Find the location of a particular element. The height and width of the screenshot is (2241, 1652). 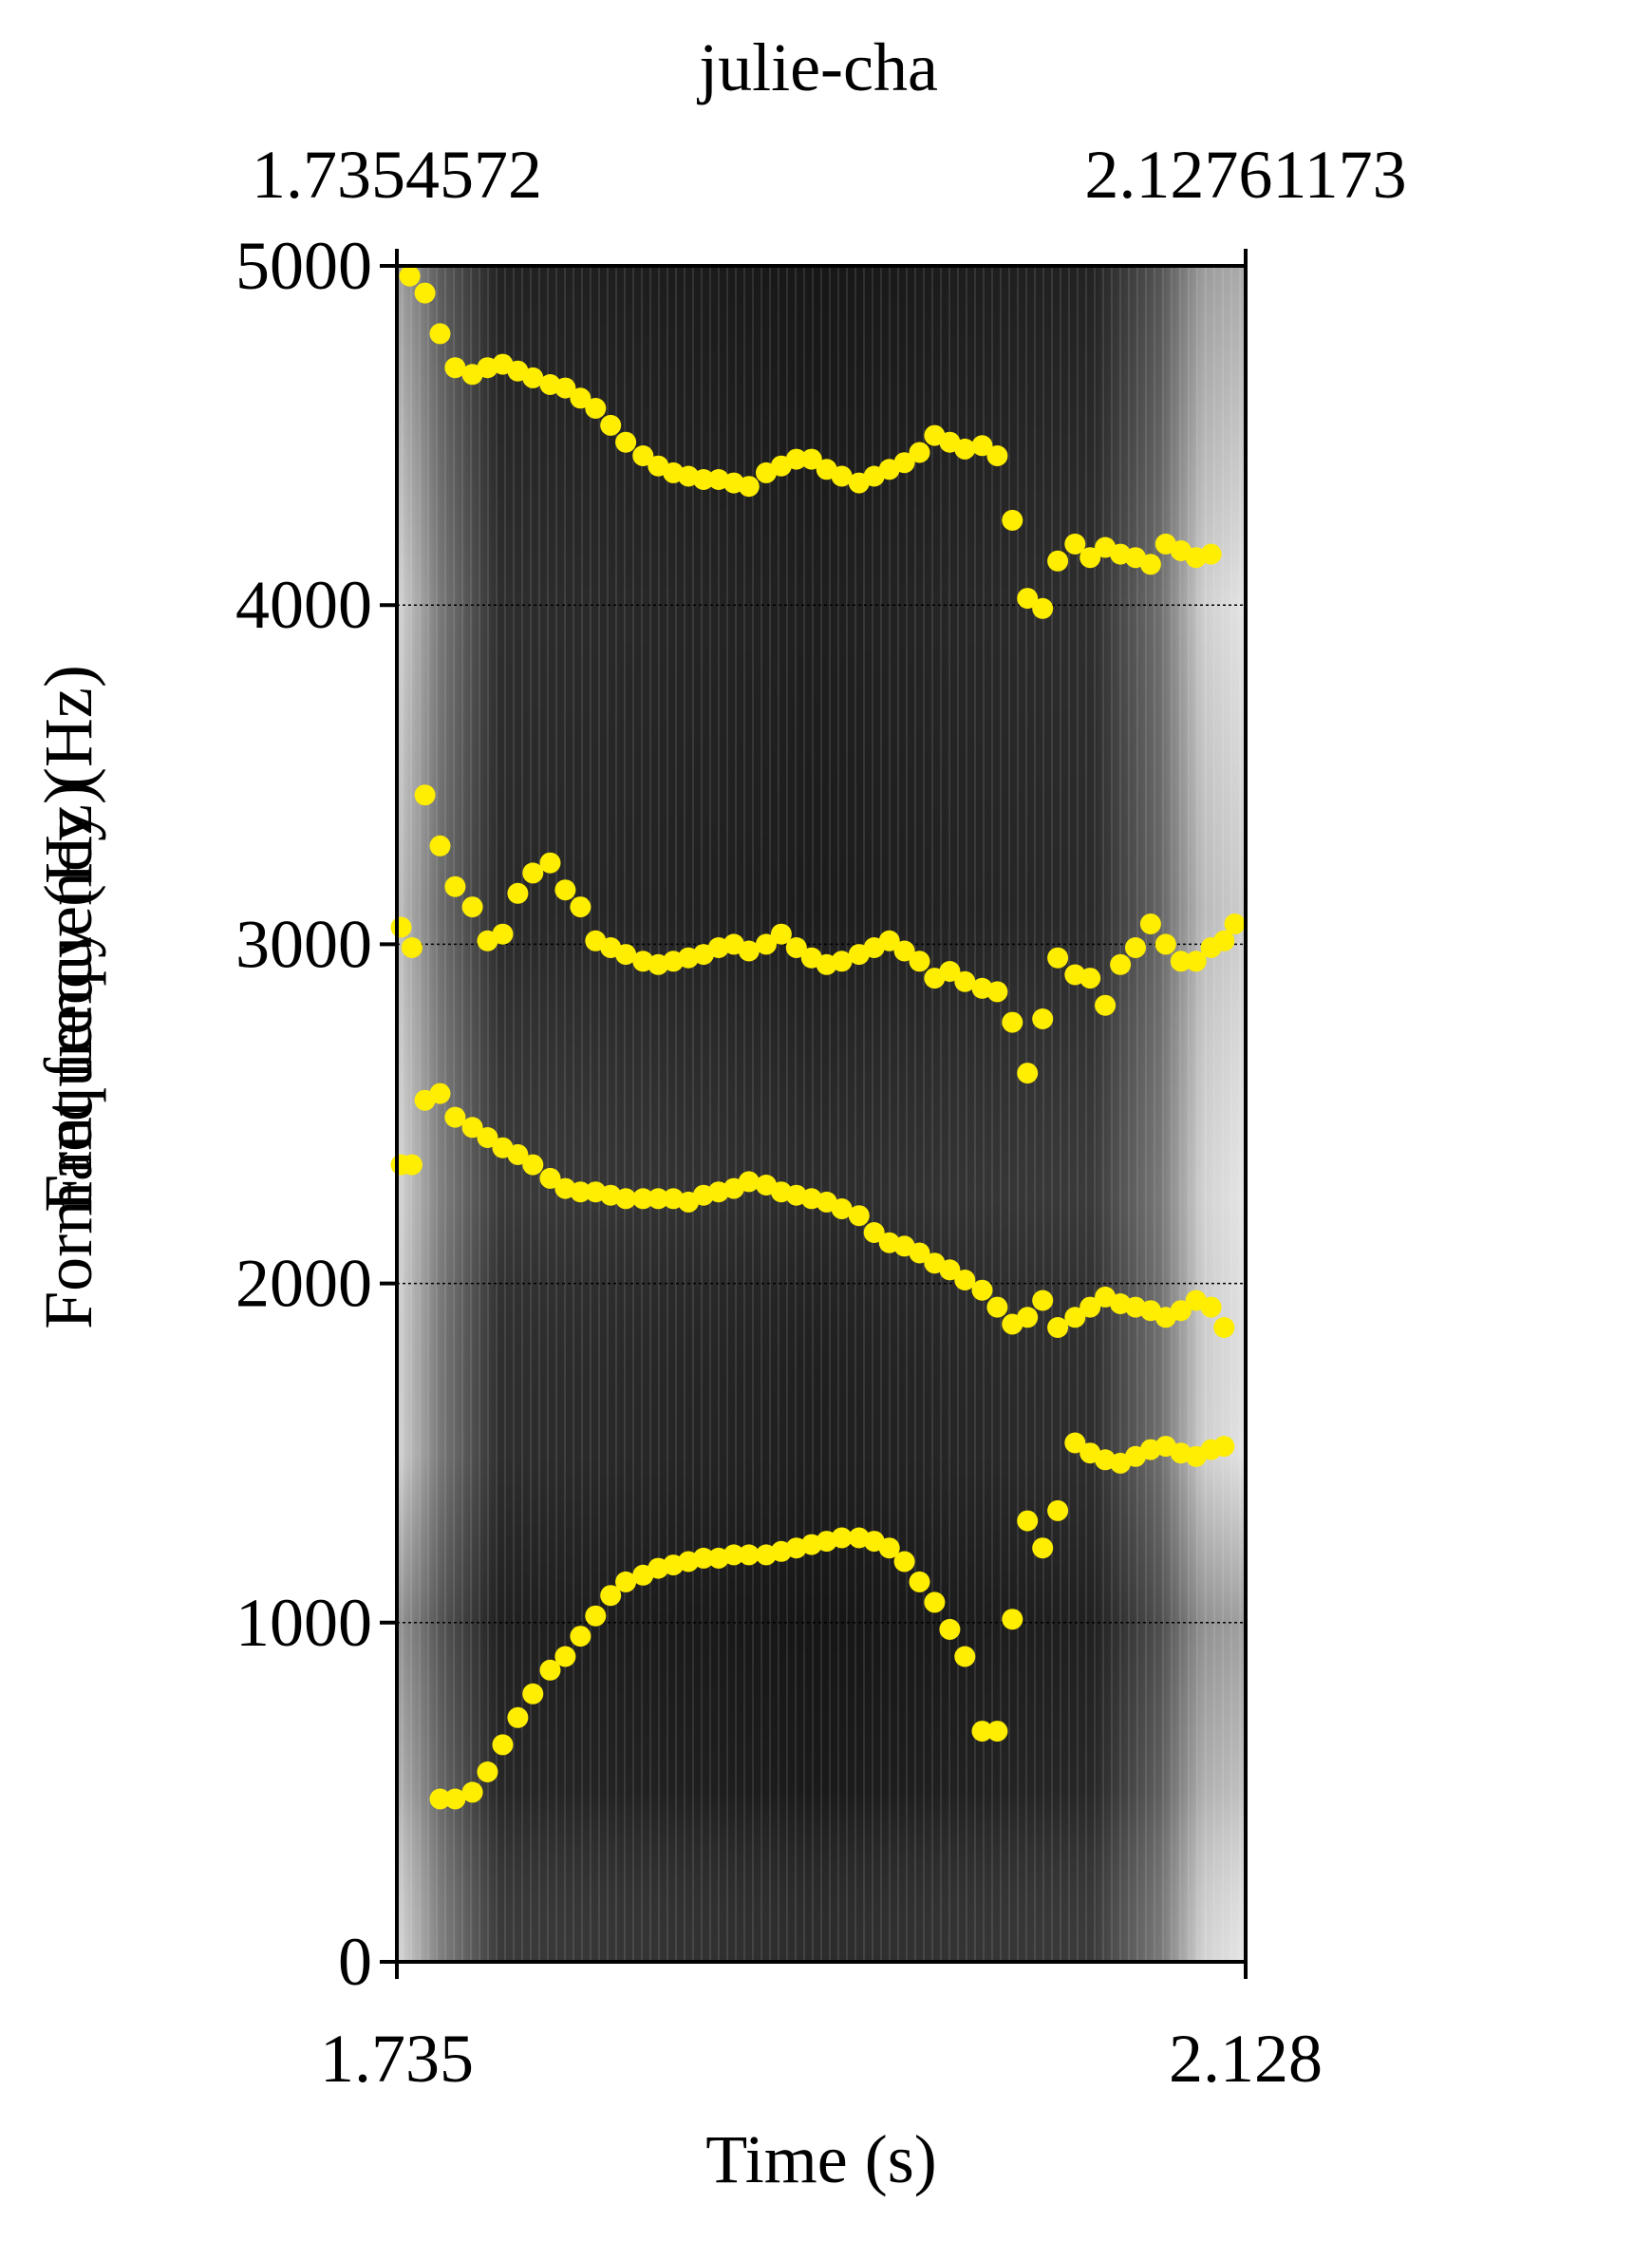

top-time-label-start: 1.7354572 is located at coordinates (397, 175).